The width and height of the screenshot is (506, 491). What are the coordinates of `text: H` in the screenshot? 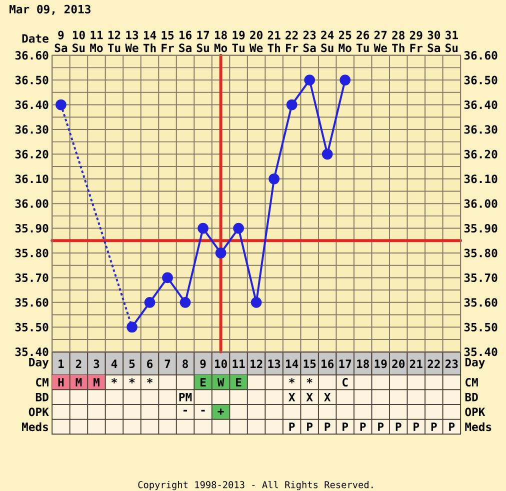 It's located at (61, 382).